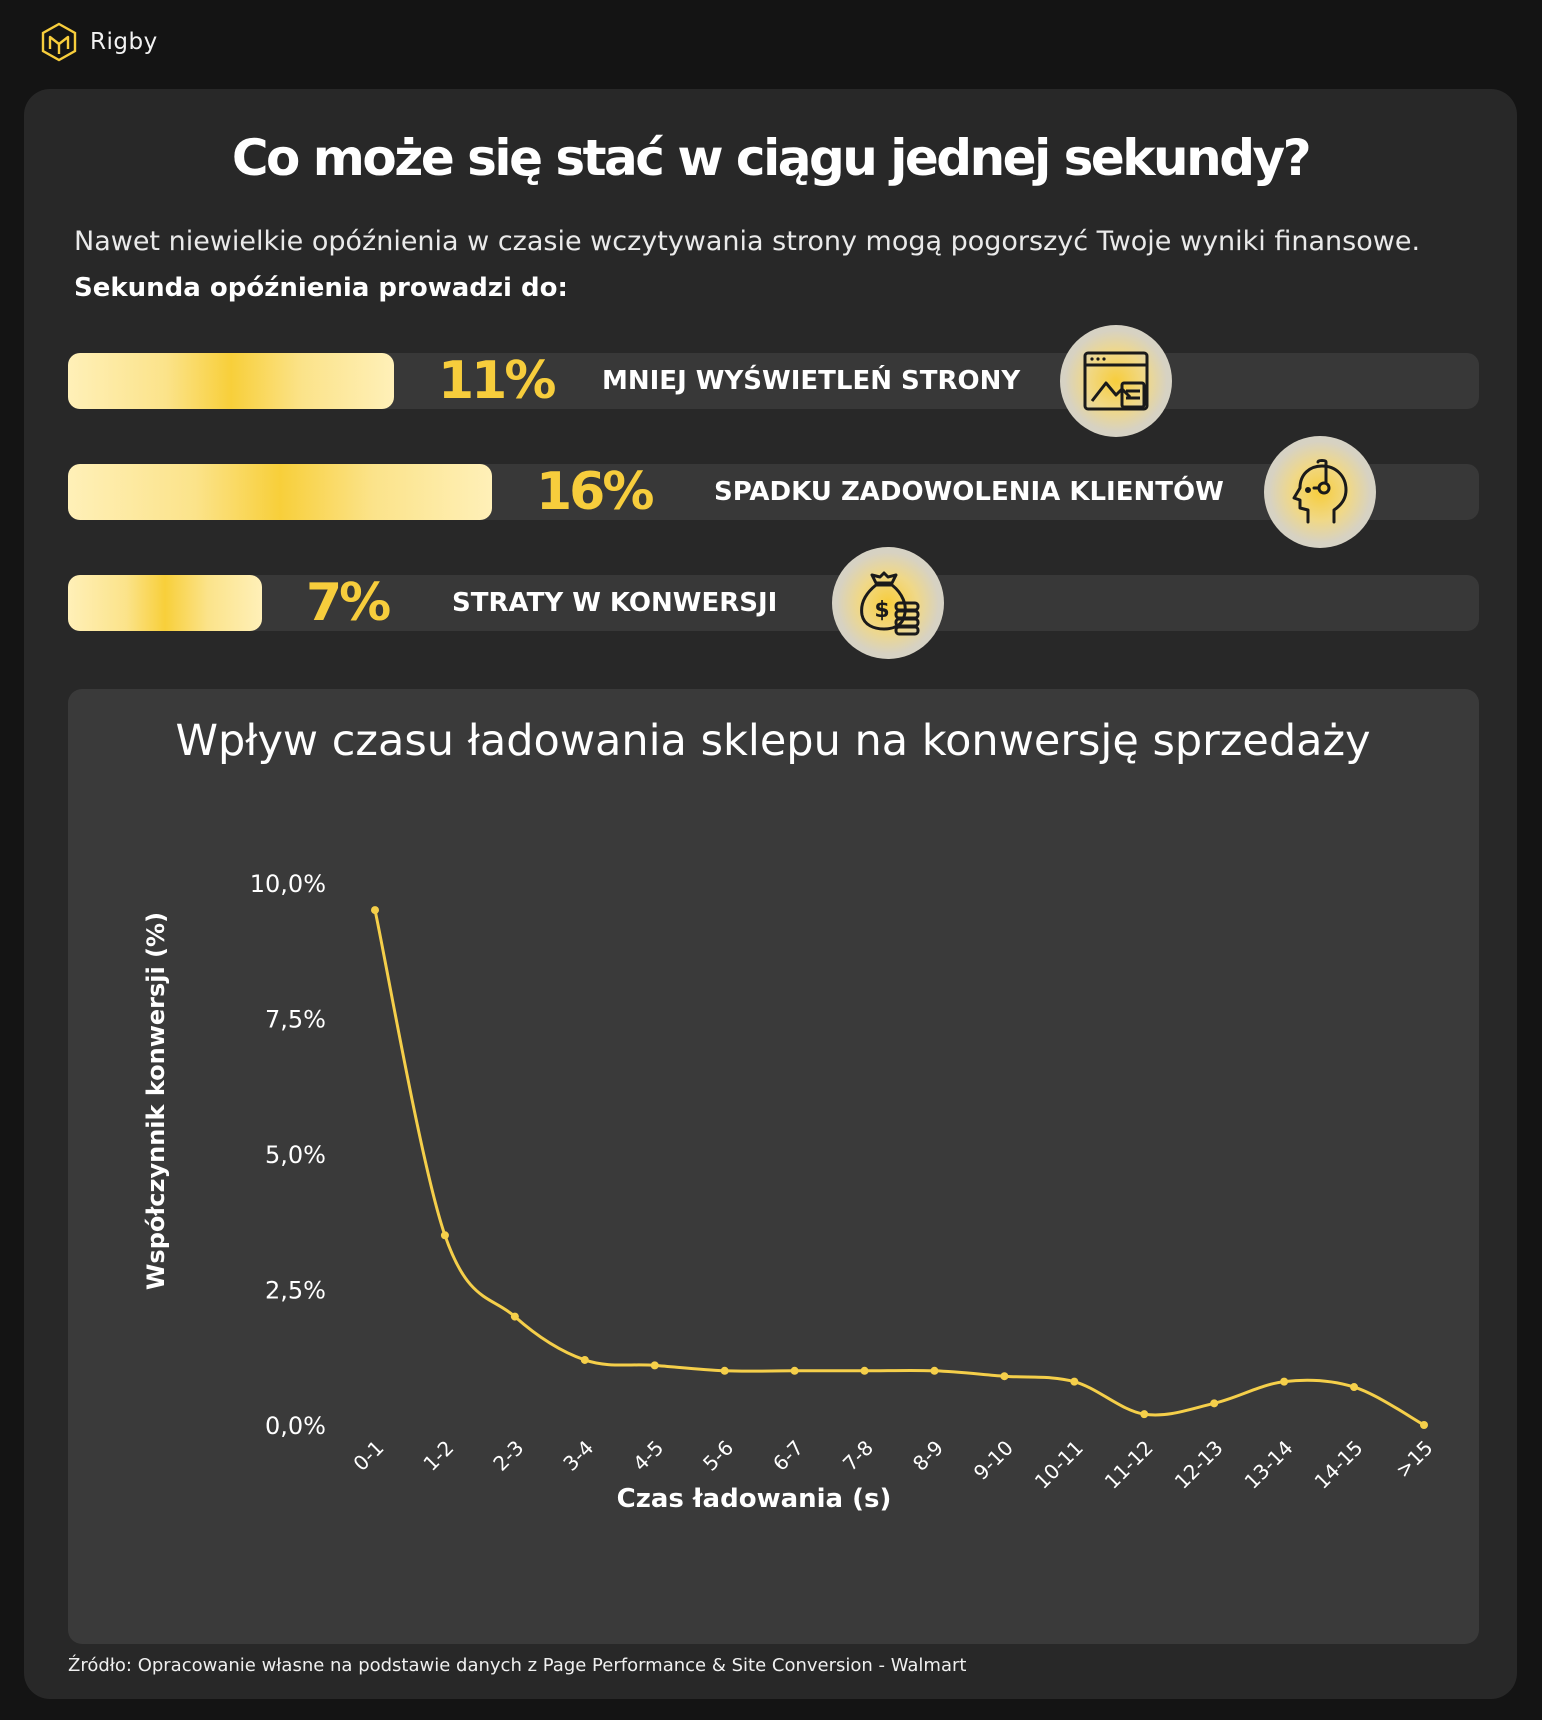 The height and width of the screenshot is (1720, 1542). Describe the element at coordinates (1339, 1465) in the screenshot. I see `x-tick-label: 14-15` at that location.